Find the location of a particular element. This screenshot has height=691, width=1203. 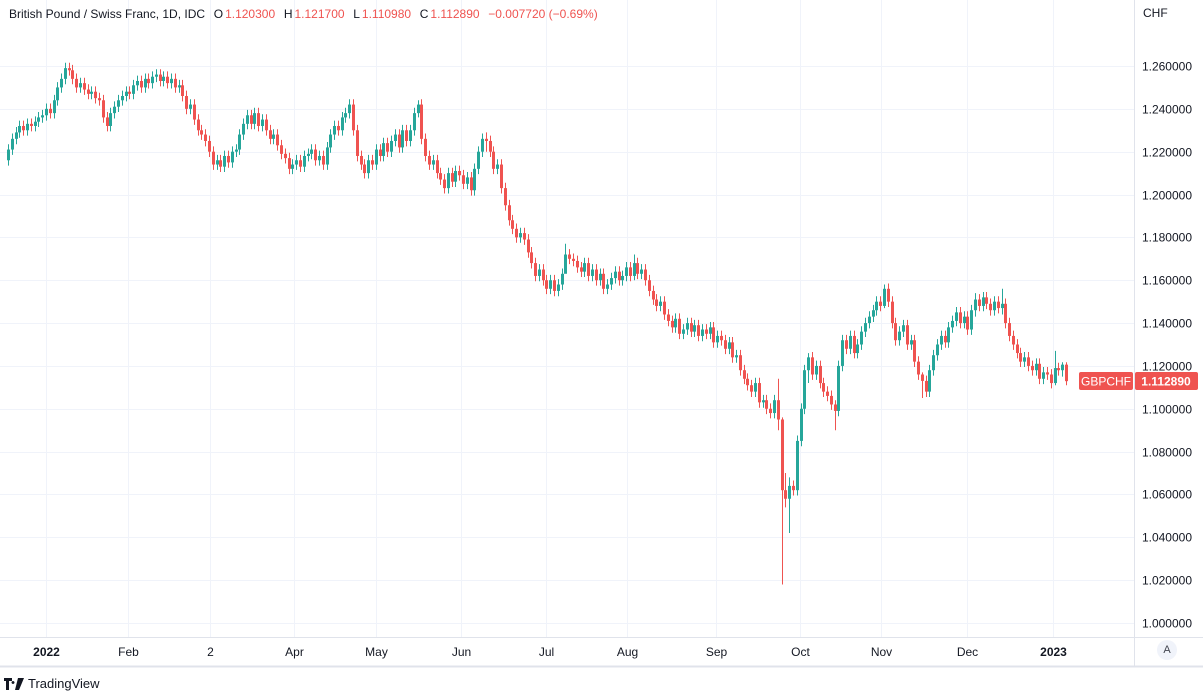

last-price-label: 1.112890 is located at coordinates (1166, 382).